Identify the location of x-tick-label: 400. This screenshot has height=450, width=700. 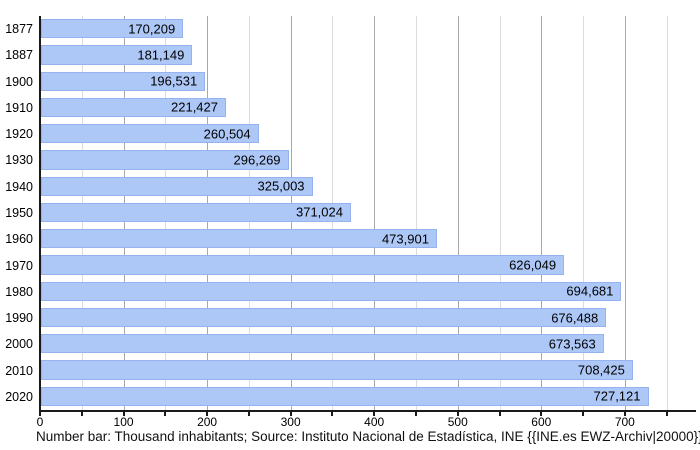
(374, 422).